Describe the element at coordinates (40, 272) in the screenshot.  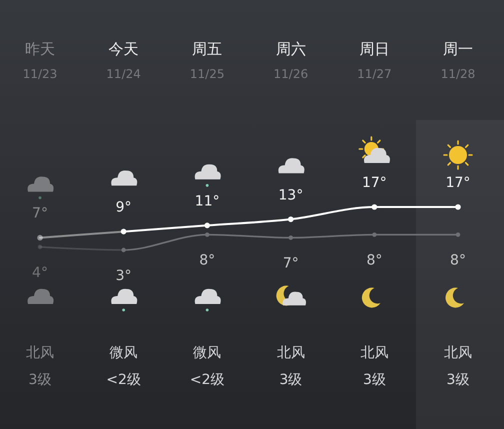
I see `data-label: 4°` at that location.